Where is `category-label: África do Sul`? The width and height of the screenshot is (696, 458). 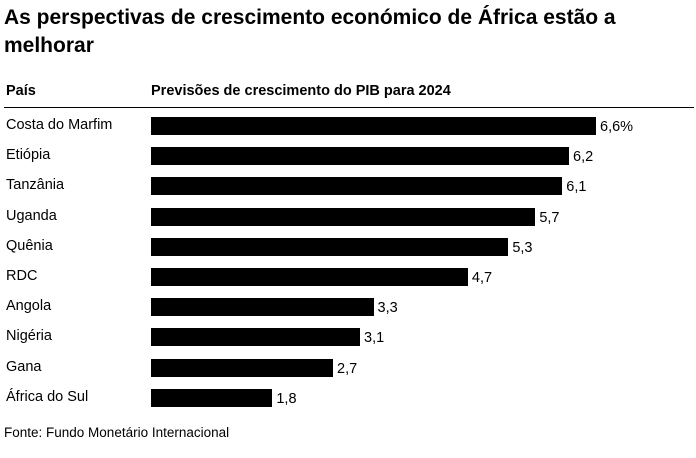
category-label: África do Sul is located at coordinates (47, 396).